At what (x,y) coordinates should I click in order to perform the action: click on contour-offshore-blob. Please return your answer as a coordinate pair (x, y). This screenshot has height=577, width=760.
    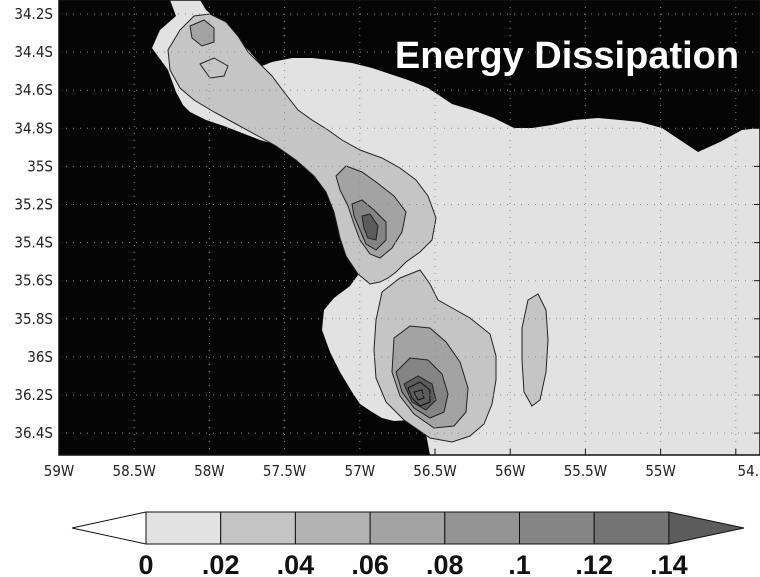
    Looking at the image, I should click on (535, 350).